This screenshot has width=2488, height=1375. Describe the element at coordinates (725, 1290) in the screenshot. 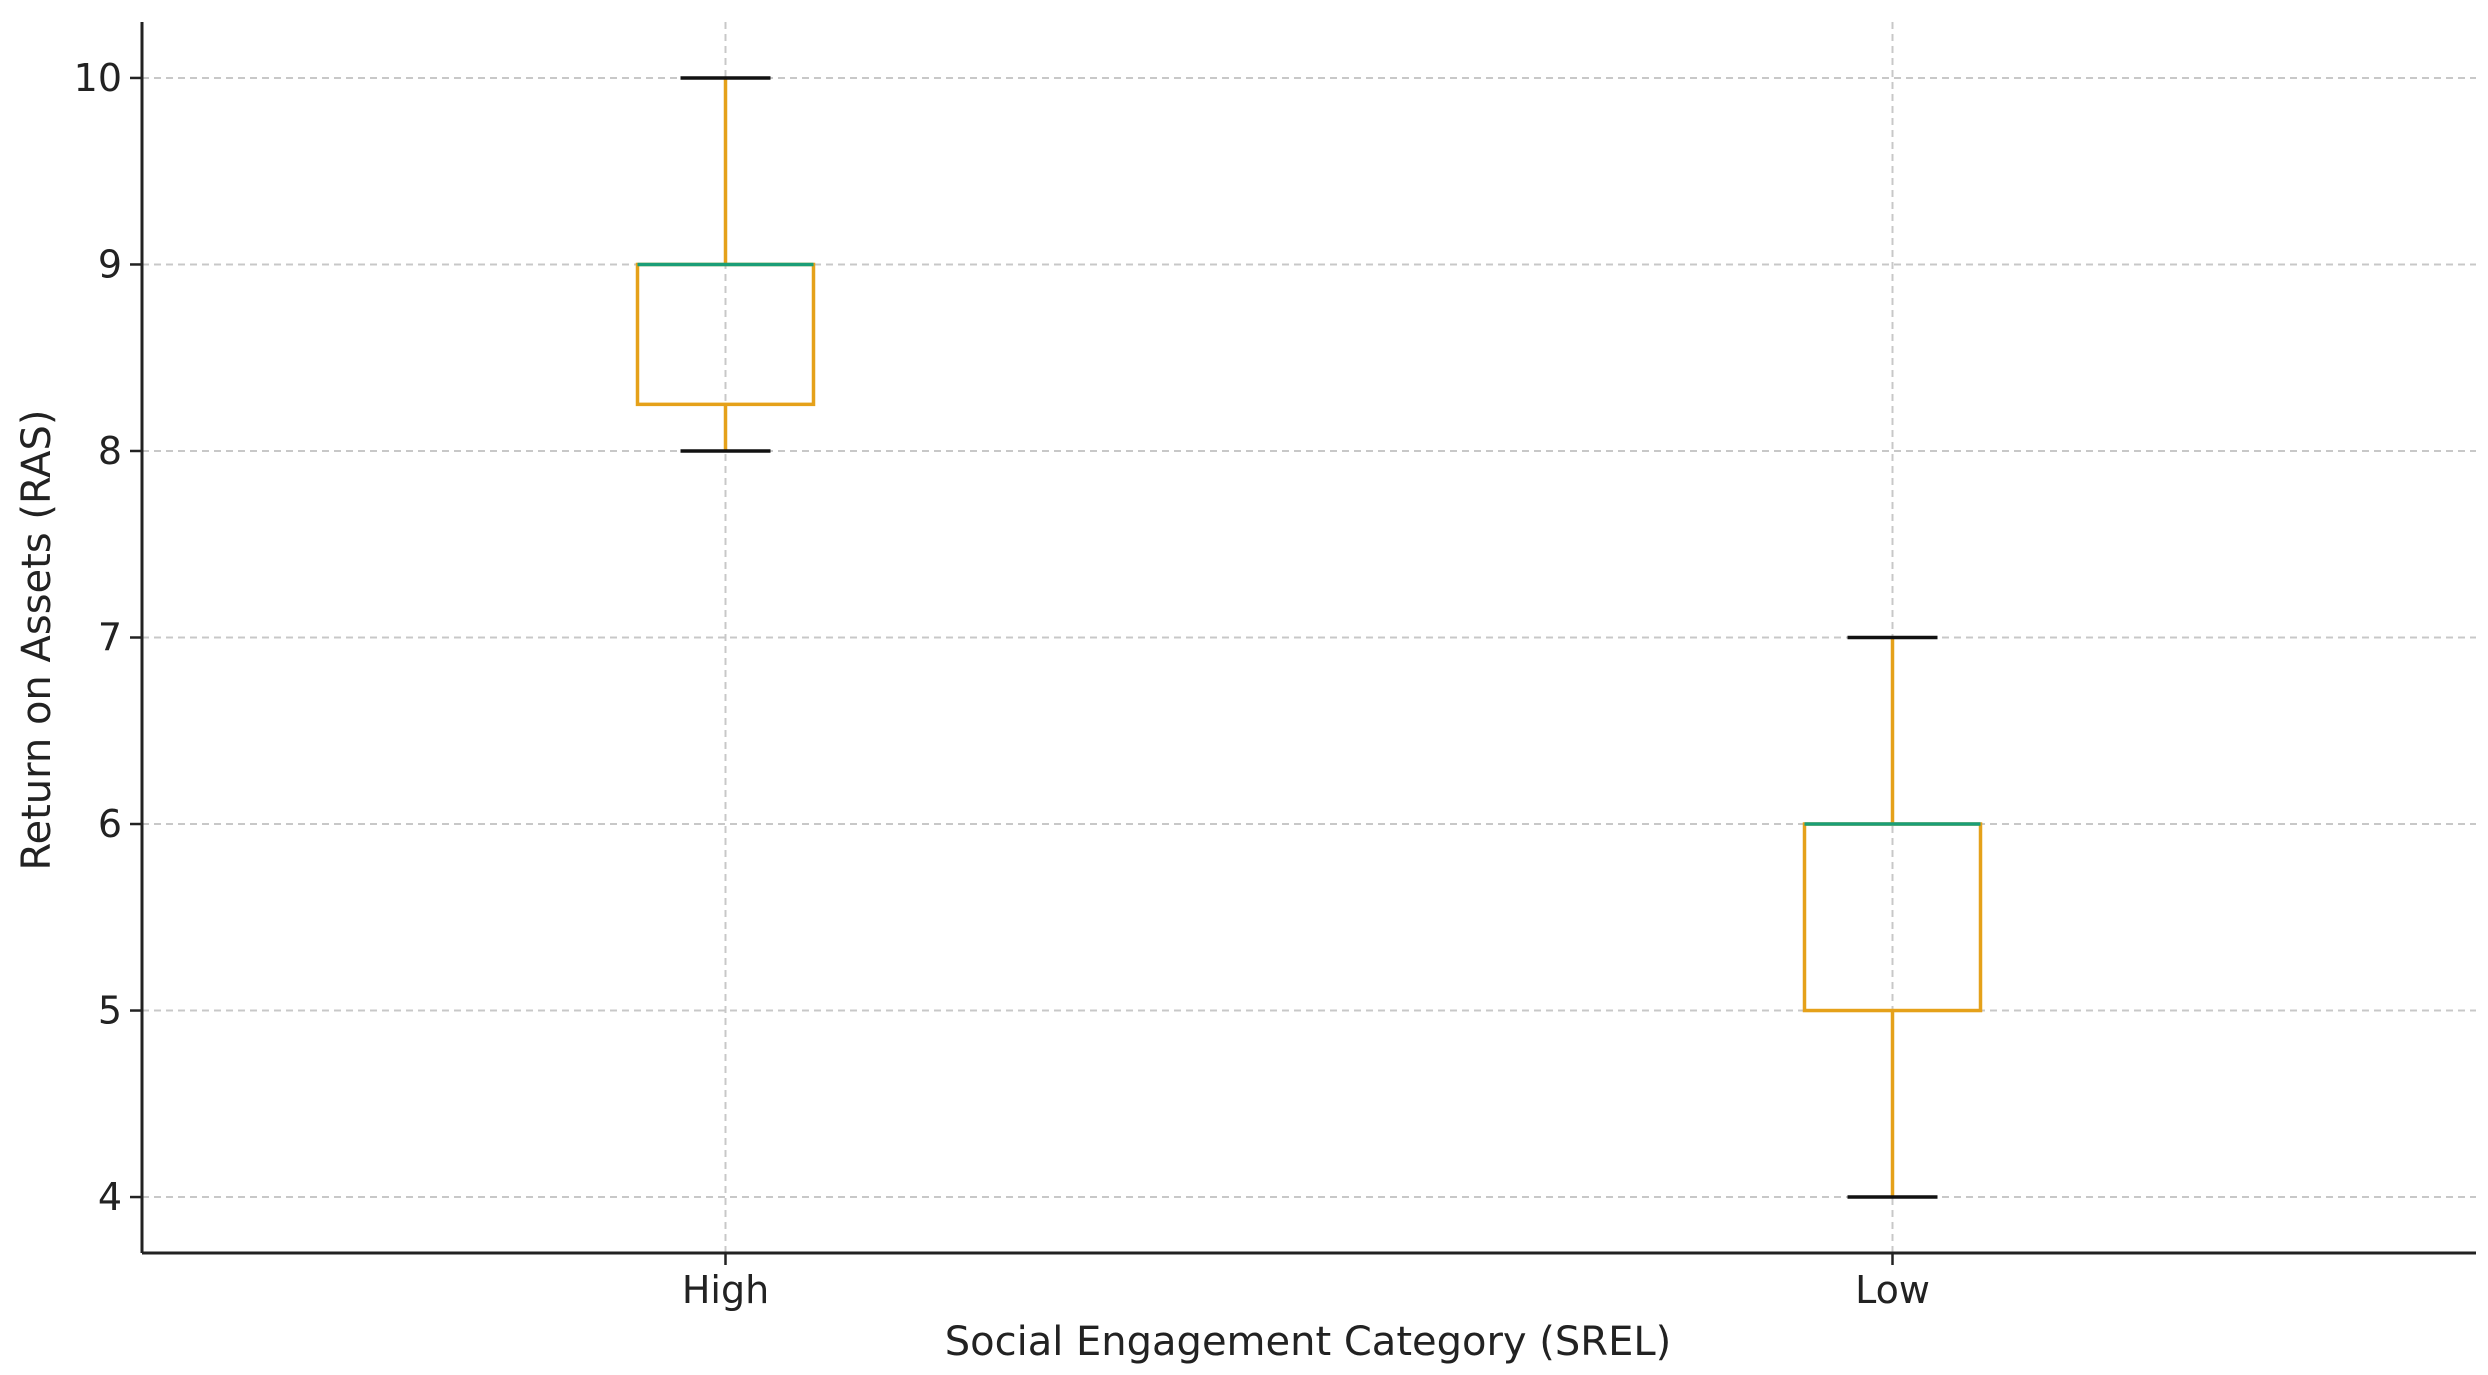

I see `x-tick-label-high: High` at that location.